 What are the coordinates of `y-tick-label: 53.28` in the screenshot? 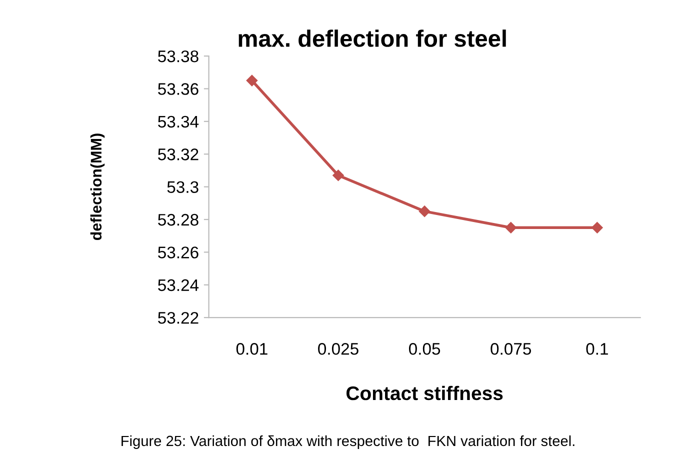 It's located at (178, 220).